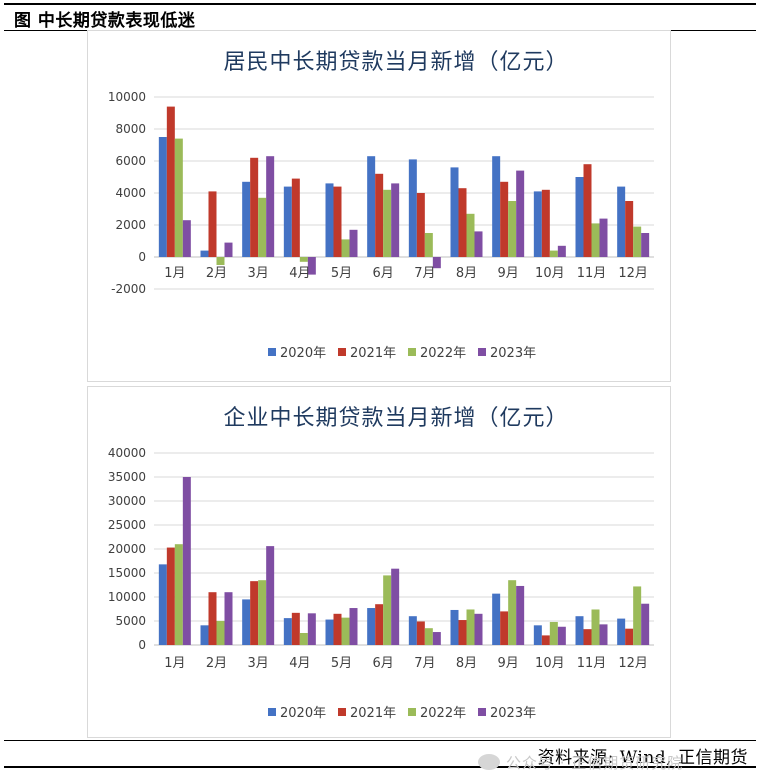  I want to click on y-tick-label: 35000, so click(127, 477).